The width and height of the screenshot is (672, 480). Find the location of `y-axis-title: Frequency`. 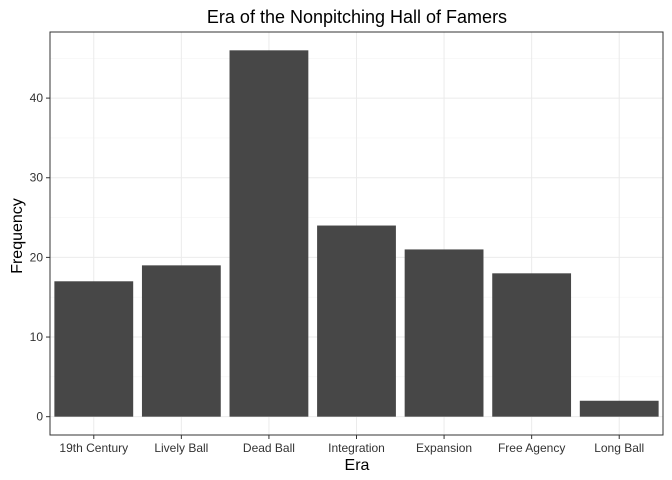

y-axis-title: Frequency is located at coordinates (17, 236).